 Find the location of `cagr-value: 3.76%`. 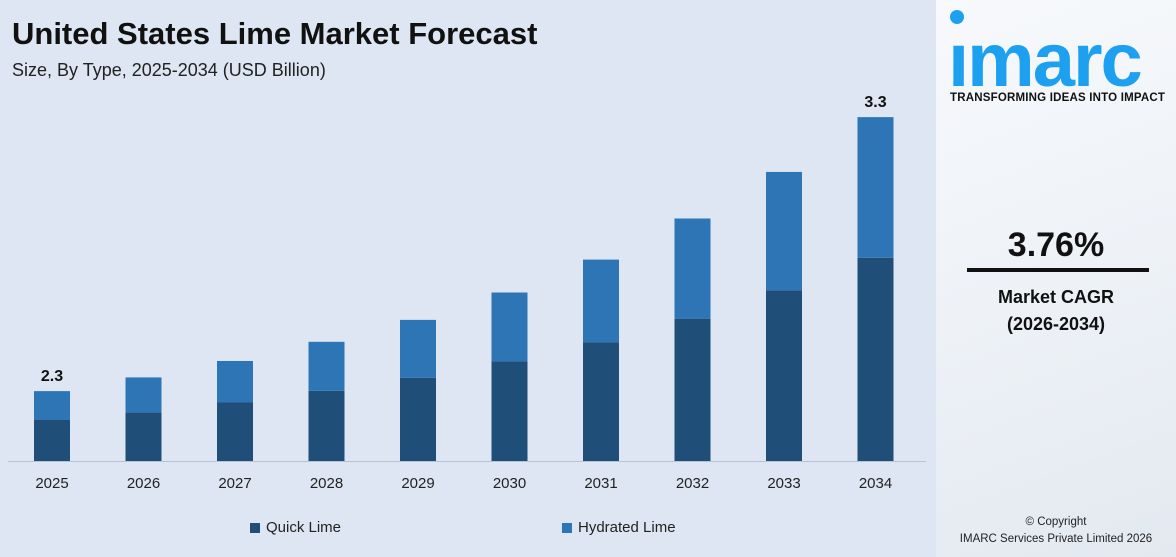

cagr-value: 3.76% is located at coordinates (1056, 245).